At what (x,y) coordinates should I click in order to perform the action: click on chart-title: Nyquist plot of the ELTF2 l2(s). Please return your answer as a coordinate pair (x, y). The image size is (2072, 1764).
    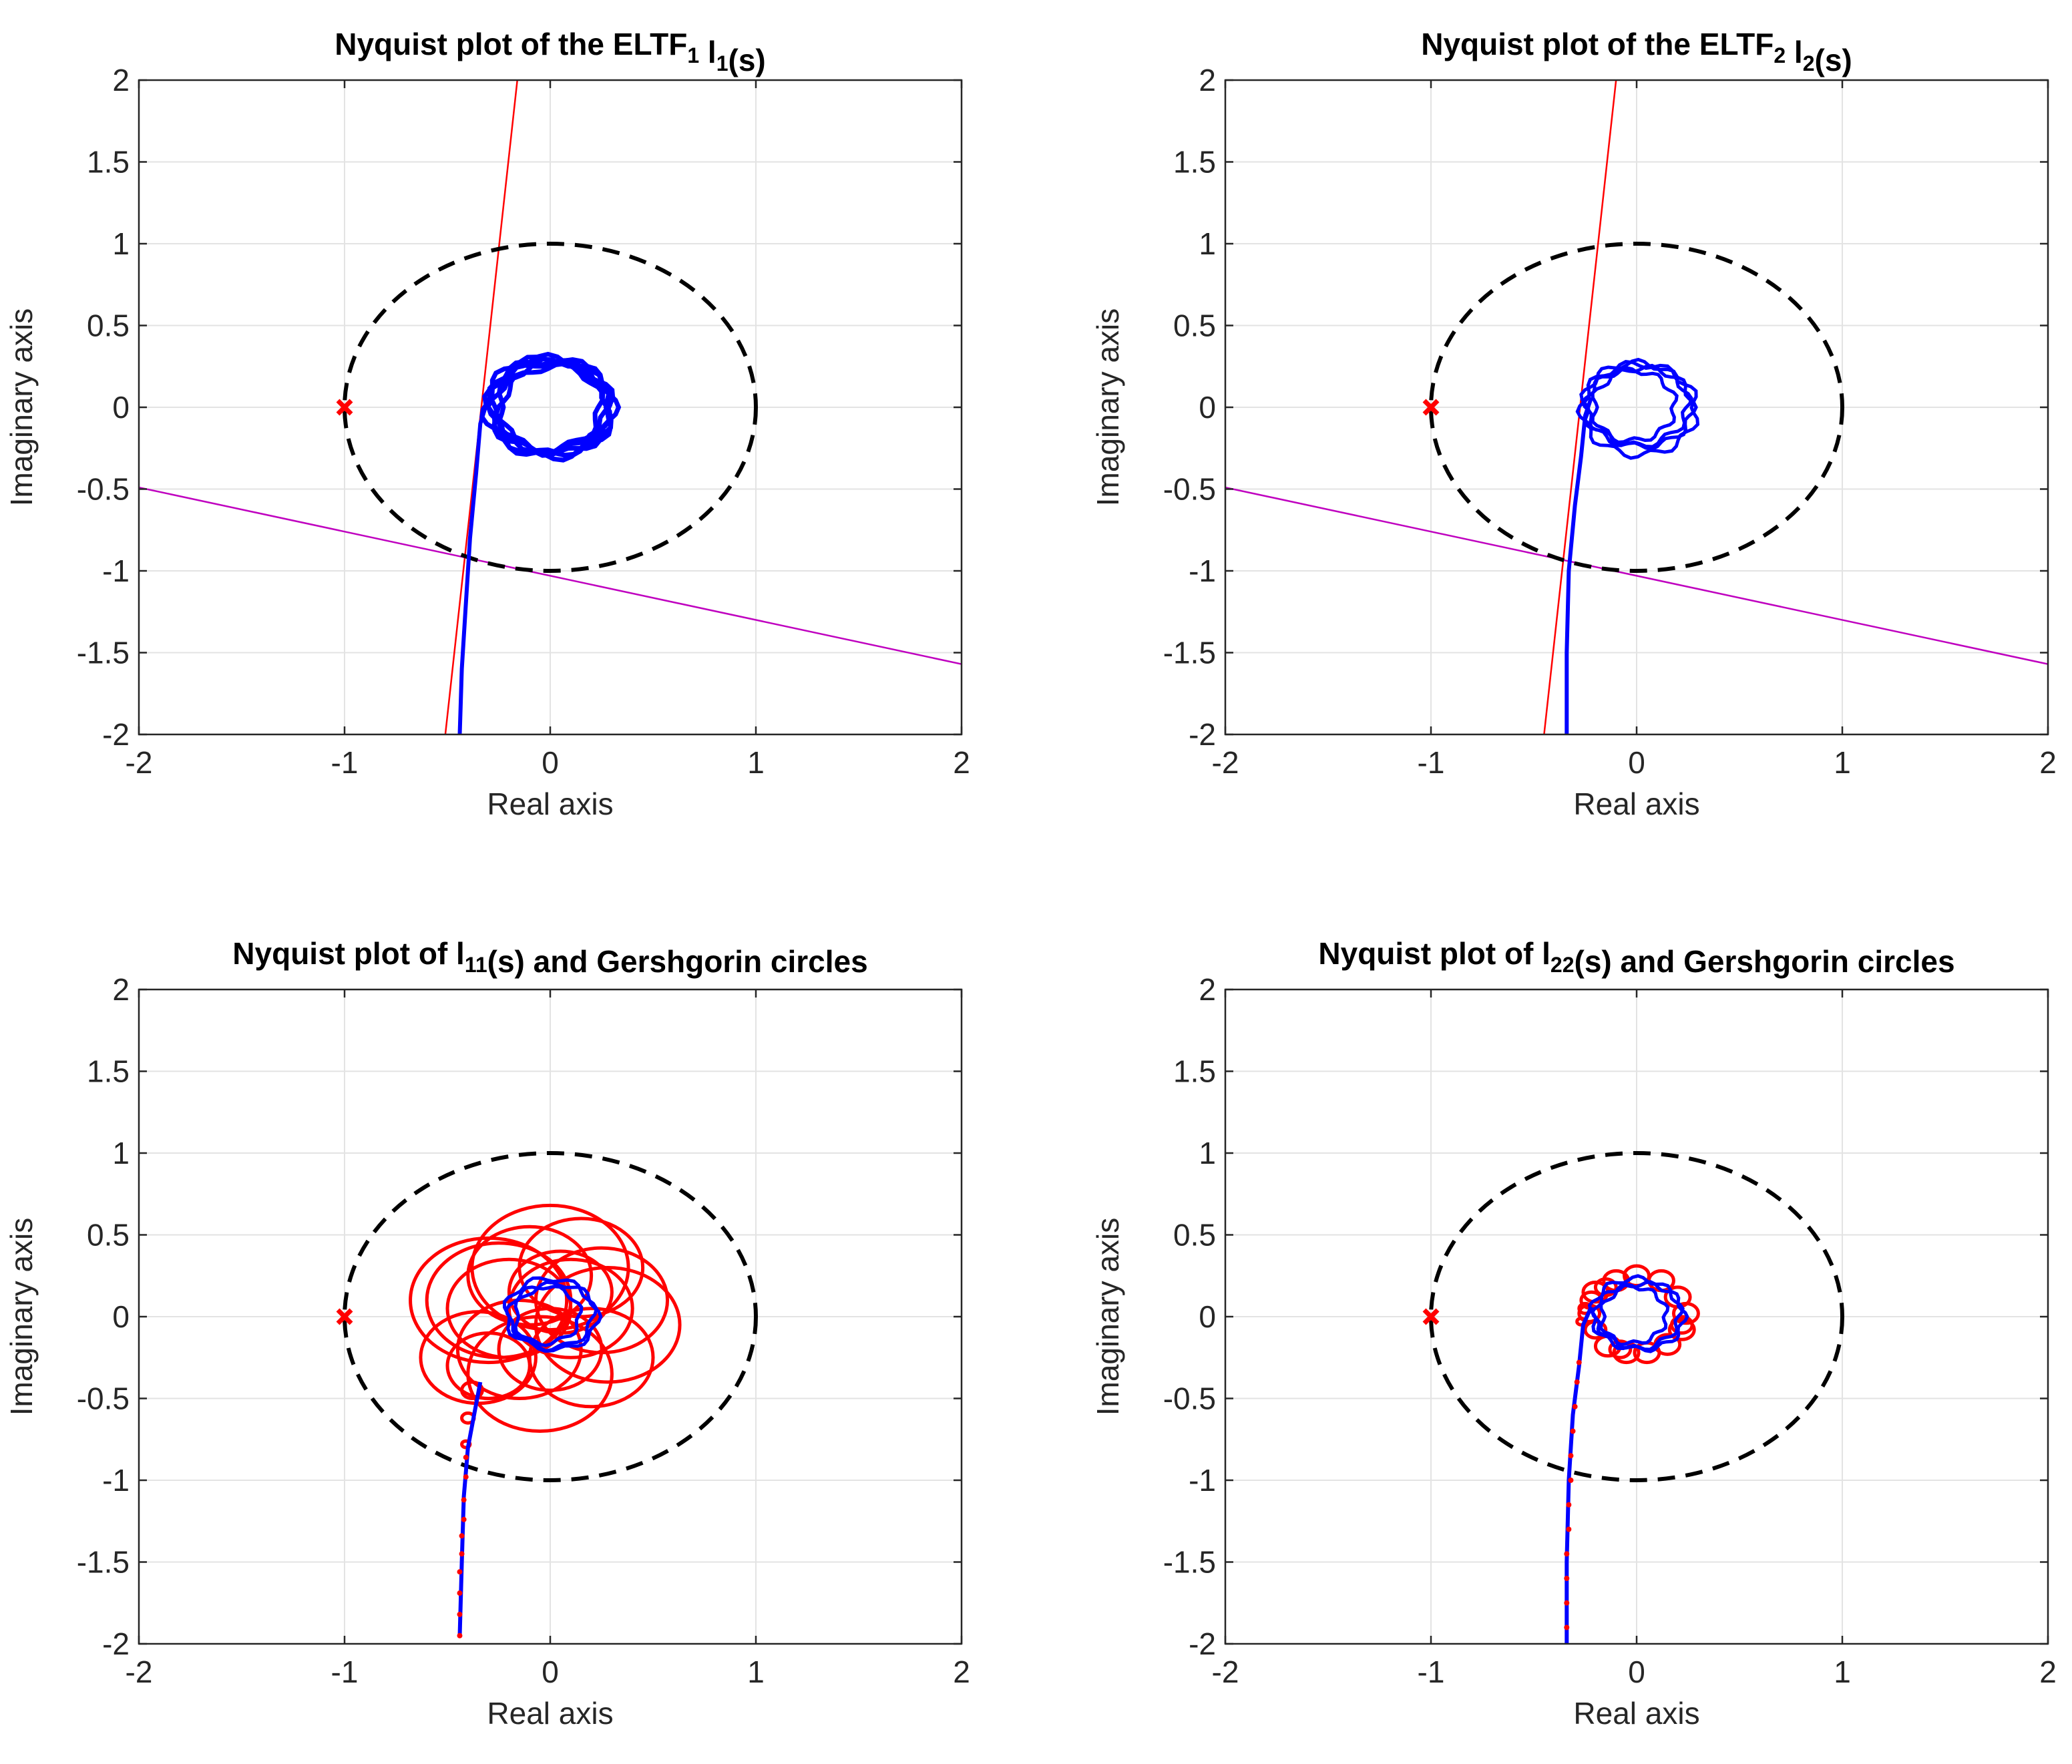
    Looking at the image, I should click on (1636, 52).